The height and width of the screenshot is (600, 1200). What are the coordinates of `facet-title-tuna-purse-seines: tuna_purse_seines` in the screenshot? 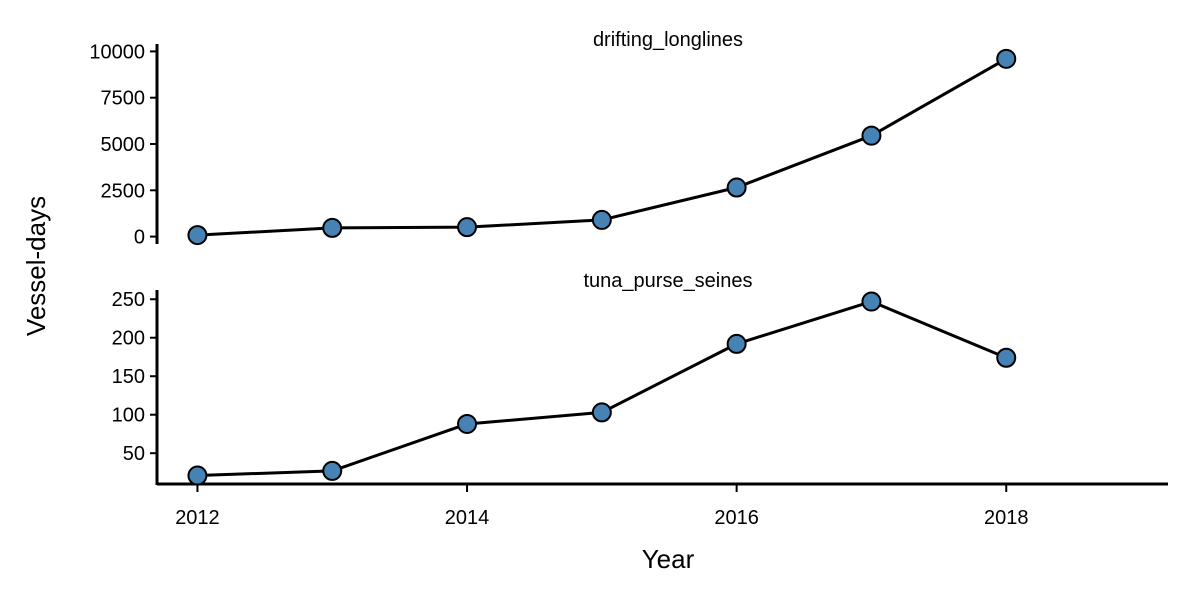 It's located at (667, 281).